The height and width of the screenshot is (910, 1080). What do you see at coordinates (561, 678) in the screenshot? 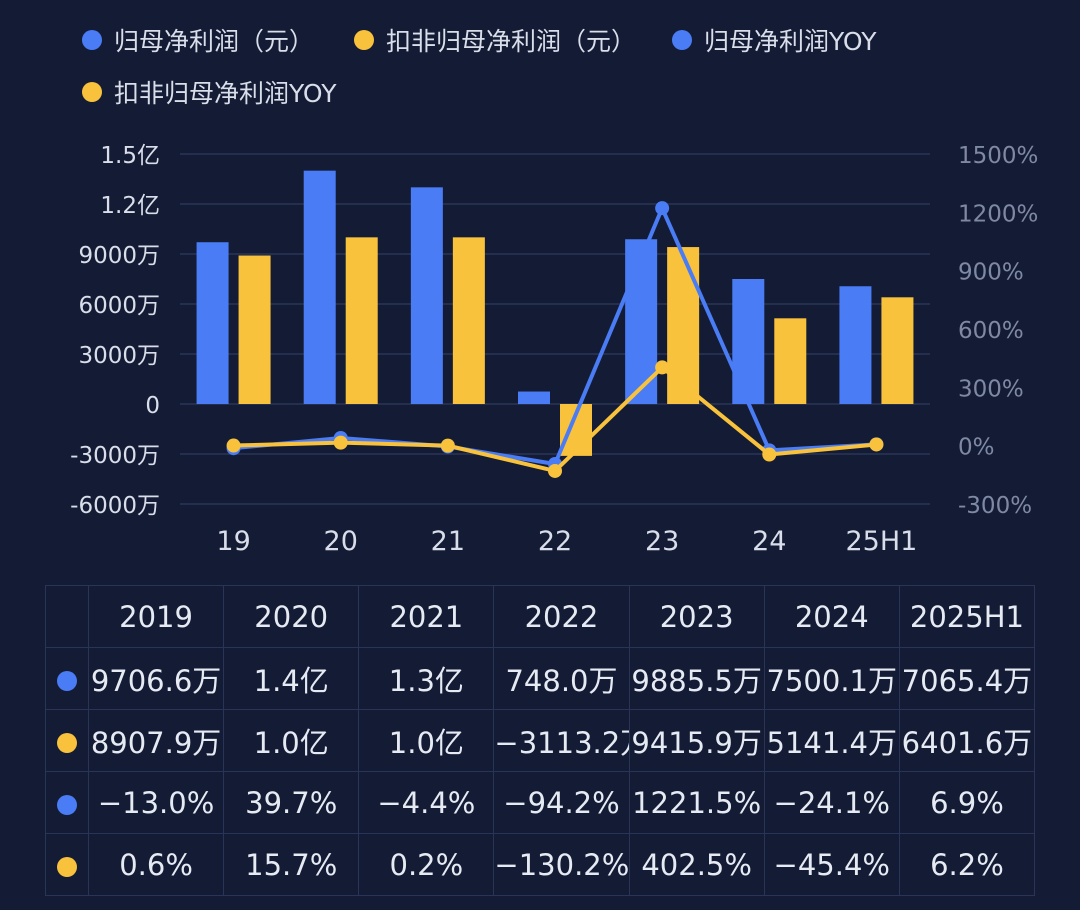
I see `table-cell: 748.0万` at bounding box center [561, 678].